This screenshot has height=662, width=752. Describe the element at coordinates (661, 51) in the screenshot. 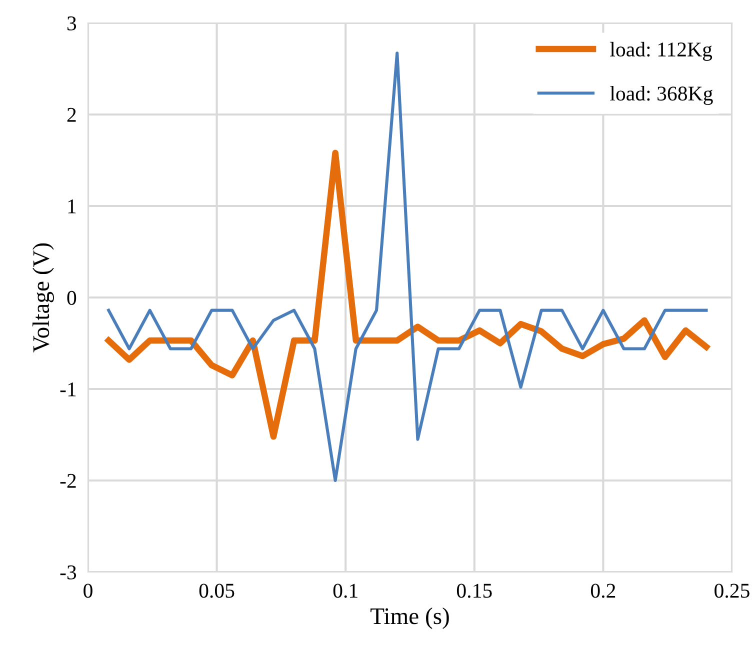

I see `legend-label: load: 112Kg` at that location.